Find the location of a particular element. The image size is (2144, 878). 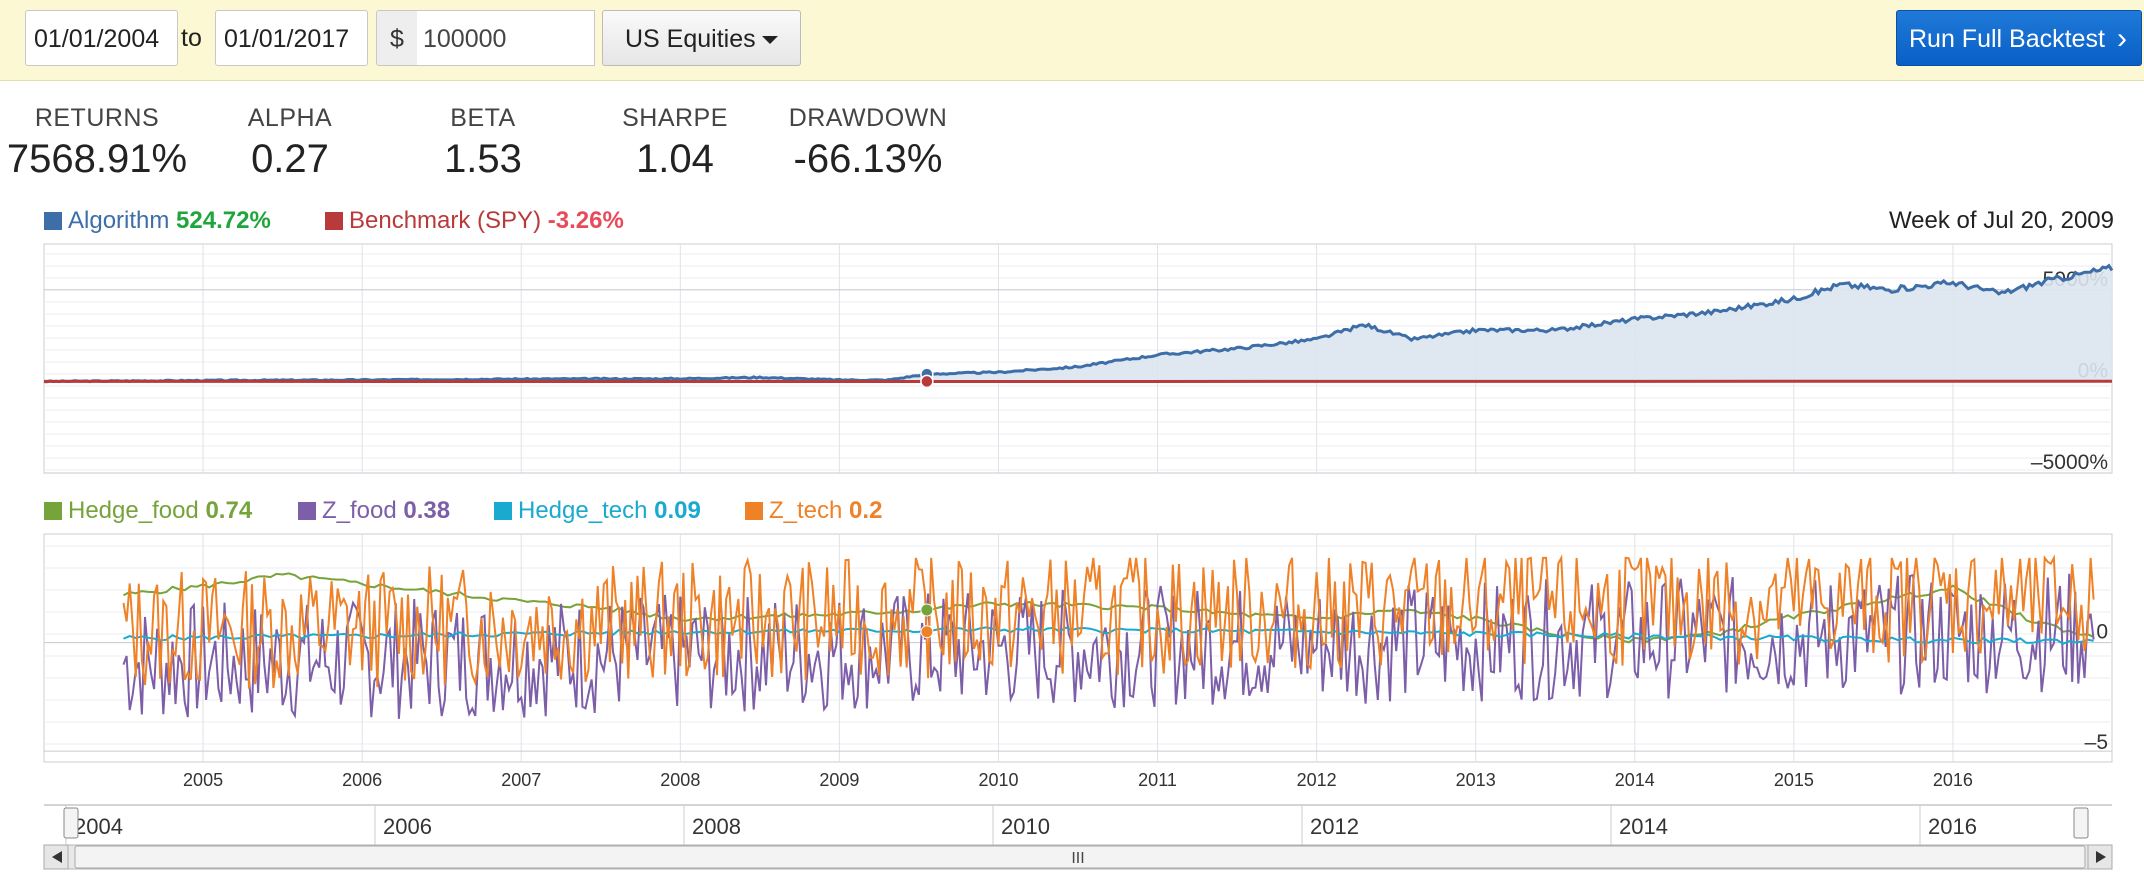

run-full-backtest-button: Run Full Backtest › is located at coordinates (2019, 38).